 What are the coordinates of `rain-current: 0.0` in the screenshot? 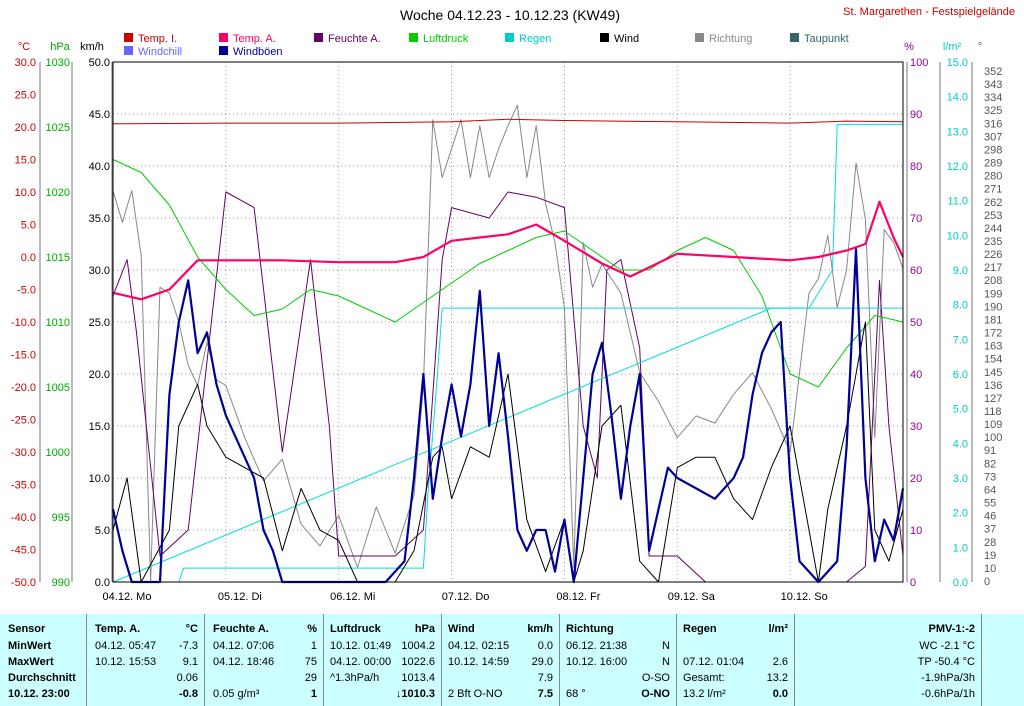 It's located at (780, 694).